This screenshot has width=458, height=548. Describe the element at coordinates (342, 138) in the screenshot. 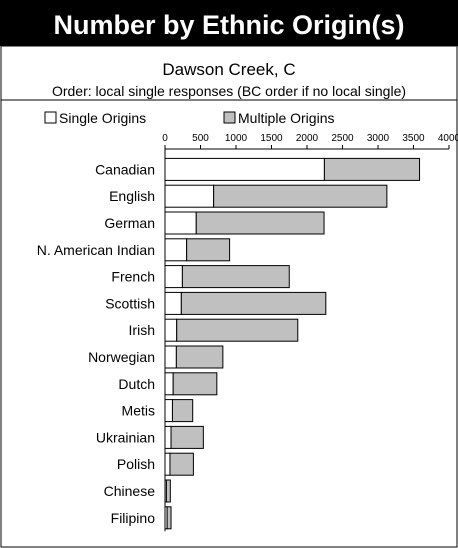

I see `x-tick-label: 2500` at that location.